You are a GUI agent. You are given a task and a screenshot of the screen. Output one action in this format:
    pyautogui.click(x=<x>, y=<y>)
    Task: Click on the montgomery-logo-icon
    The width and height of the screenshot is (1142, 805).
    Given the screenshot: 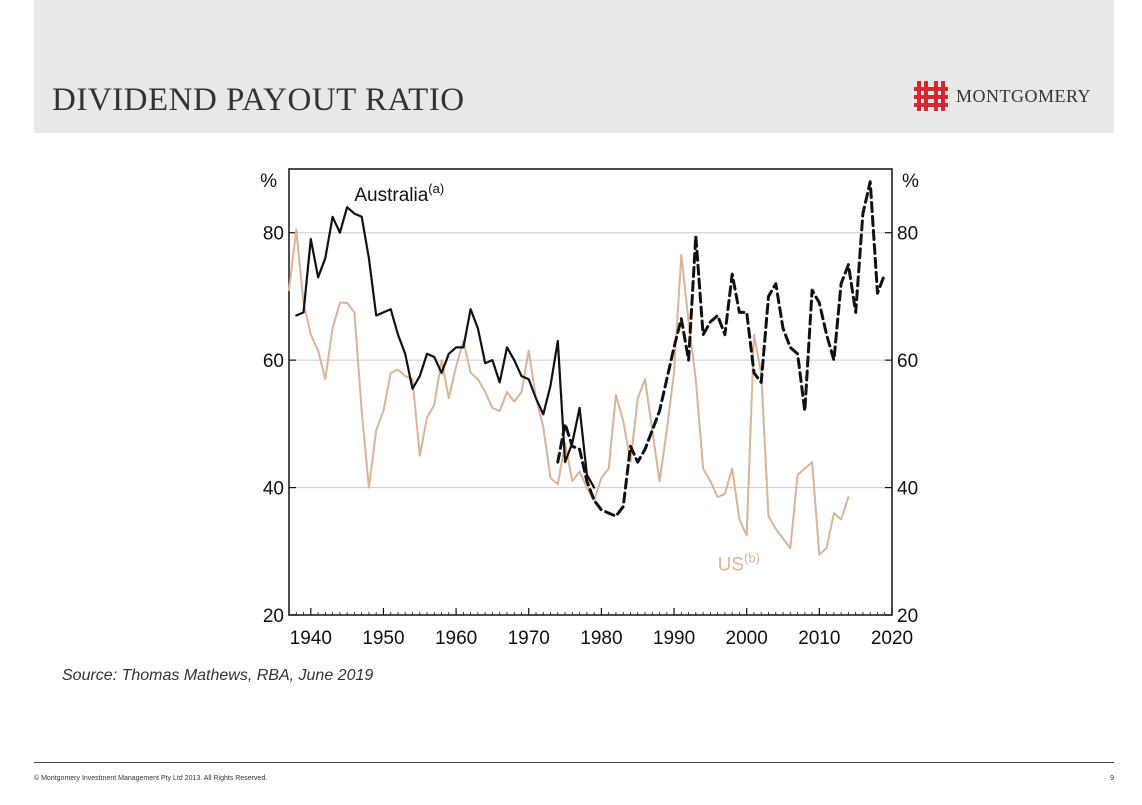 What is the action you would take?
    pyautogui.click(x=931, y=96)
    